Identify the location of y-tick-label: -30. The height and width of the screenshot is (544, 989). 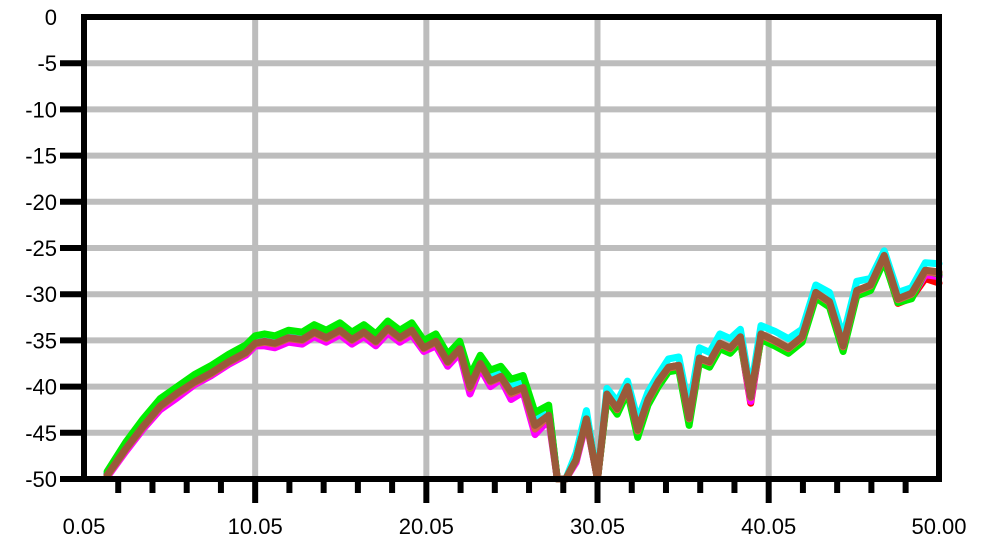
(41, 294).